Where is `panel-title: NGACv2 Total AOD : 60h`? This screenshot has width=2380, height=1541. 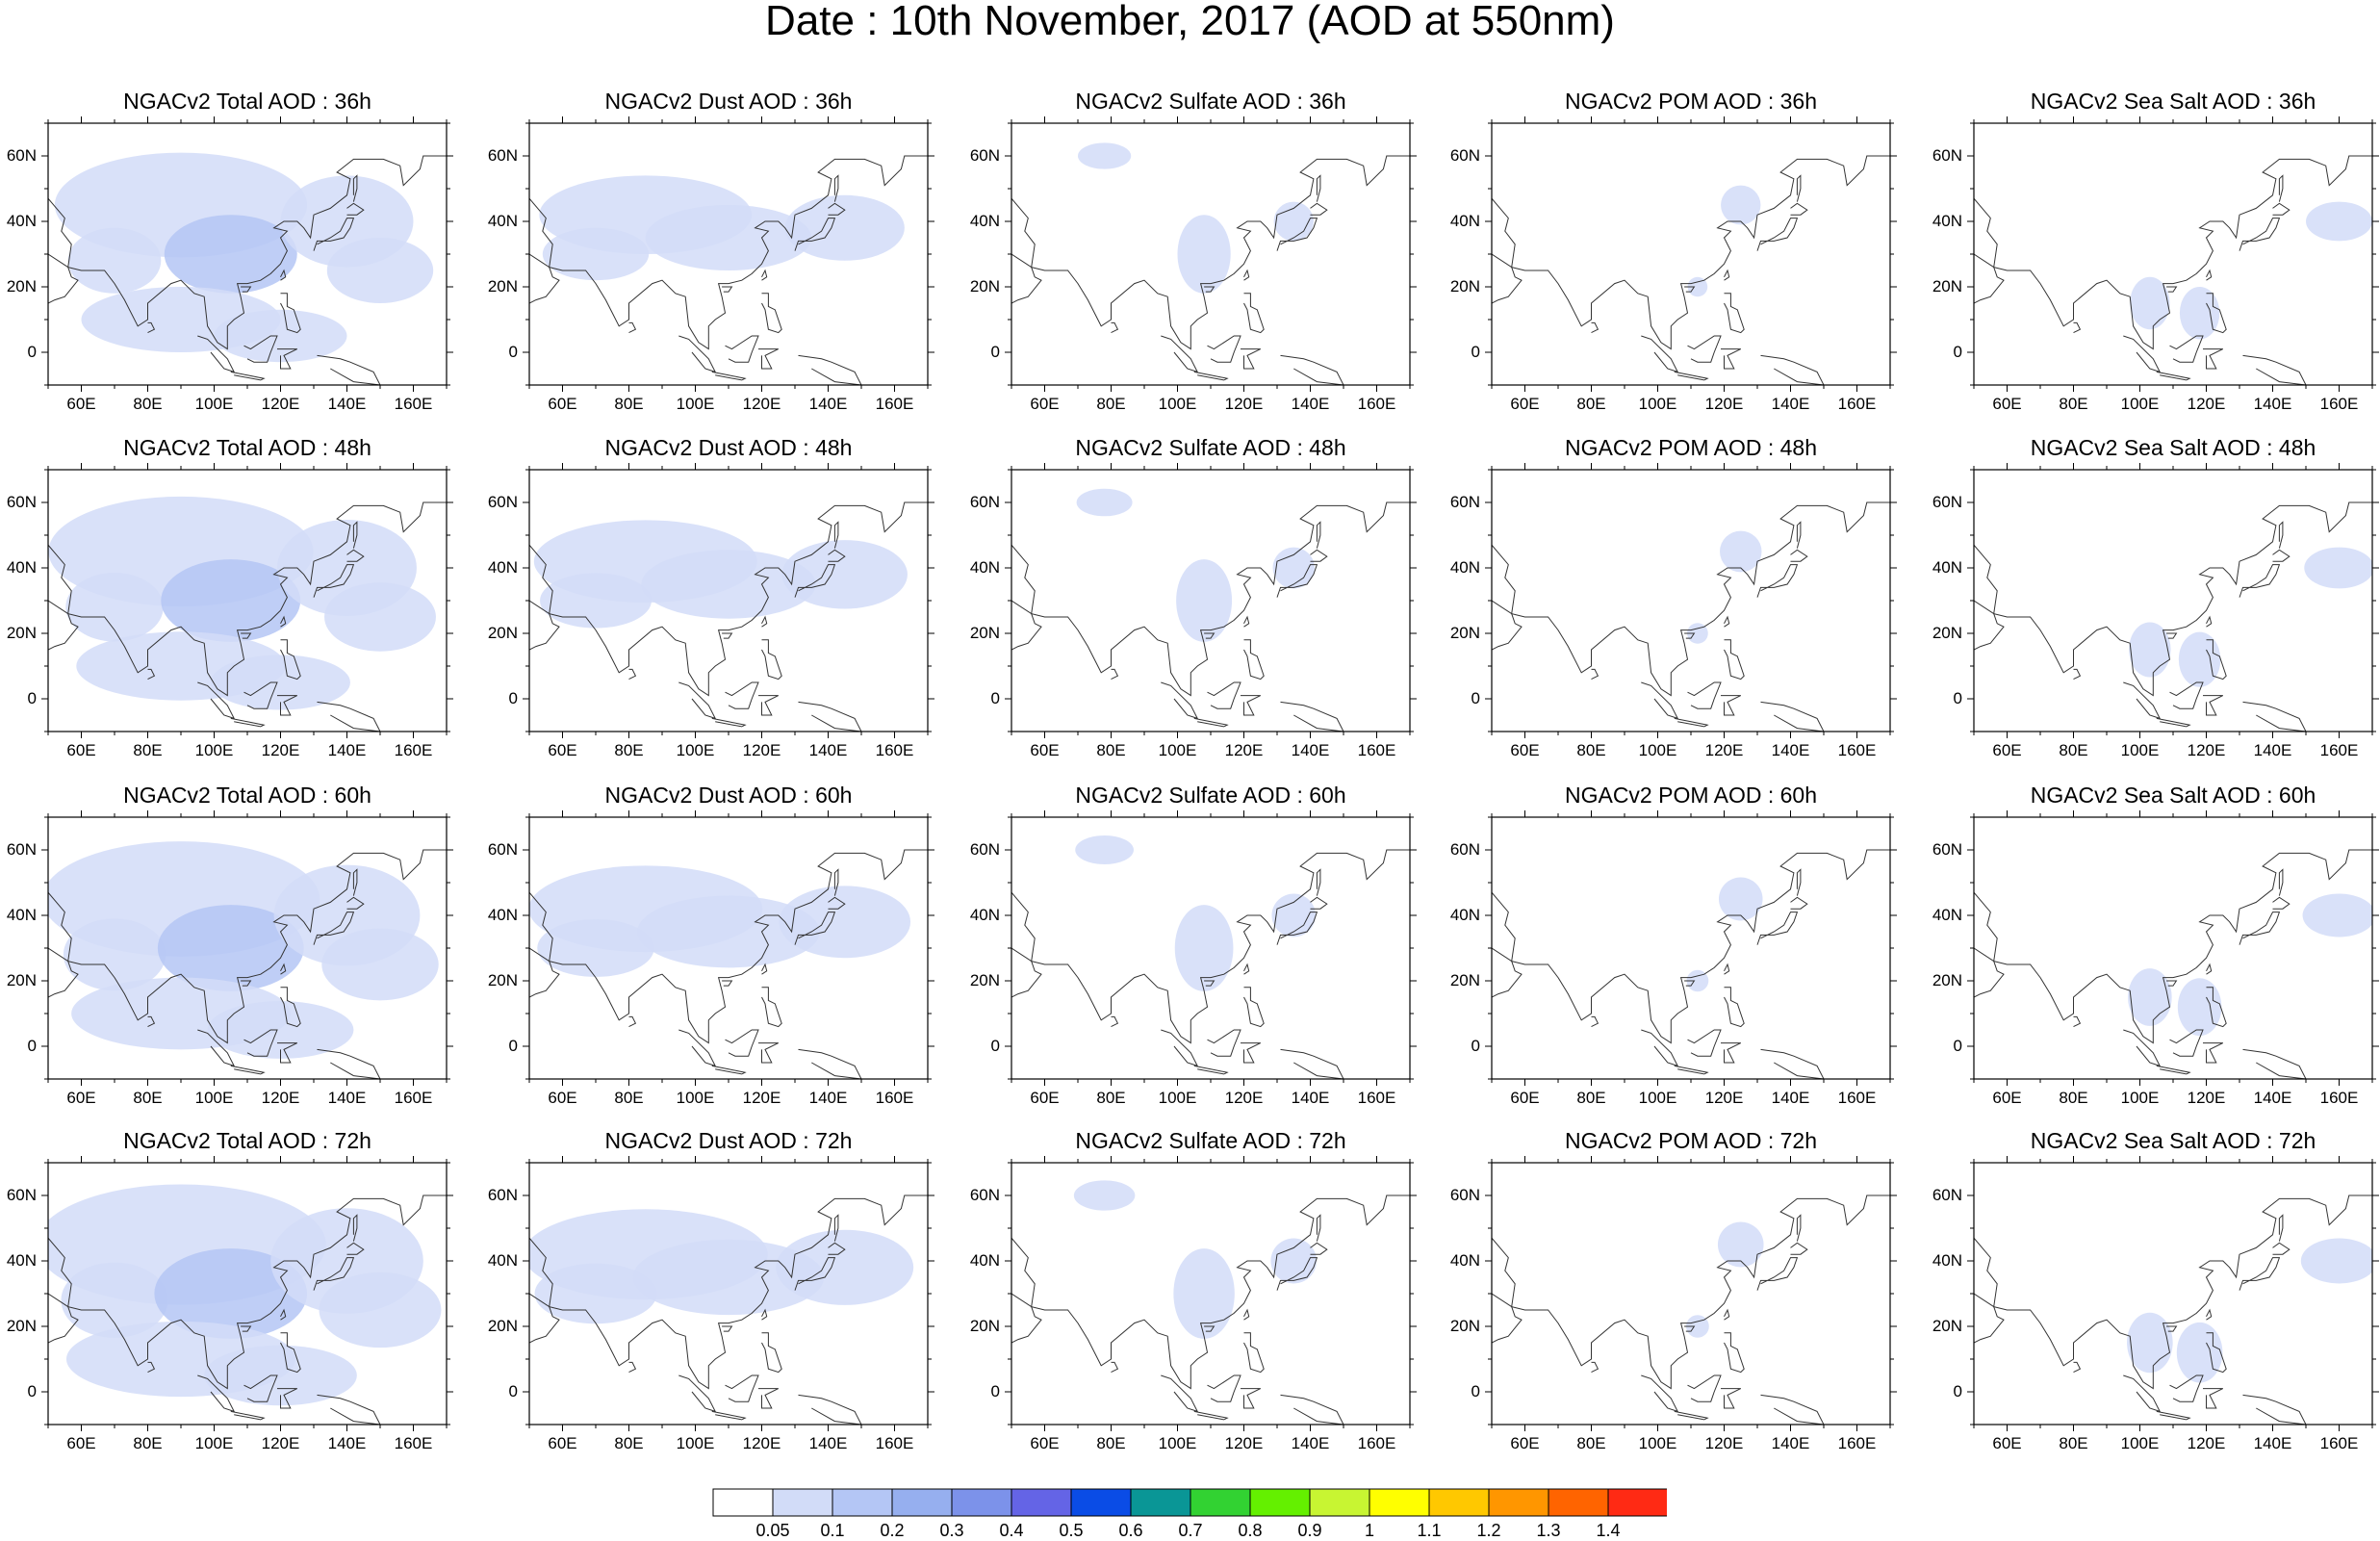 panel-title: NGACv2 Total AOD : 60h is located at coordinates (247, 795).